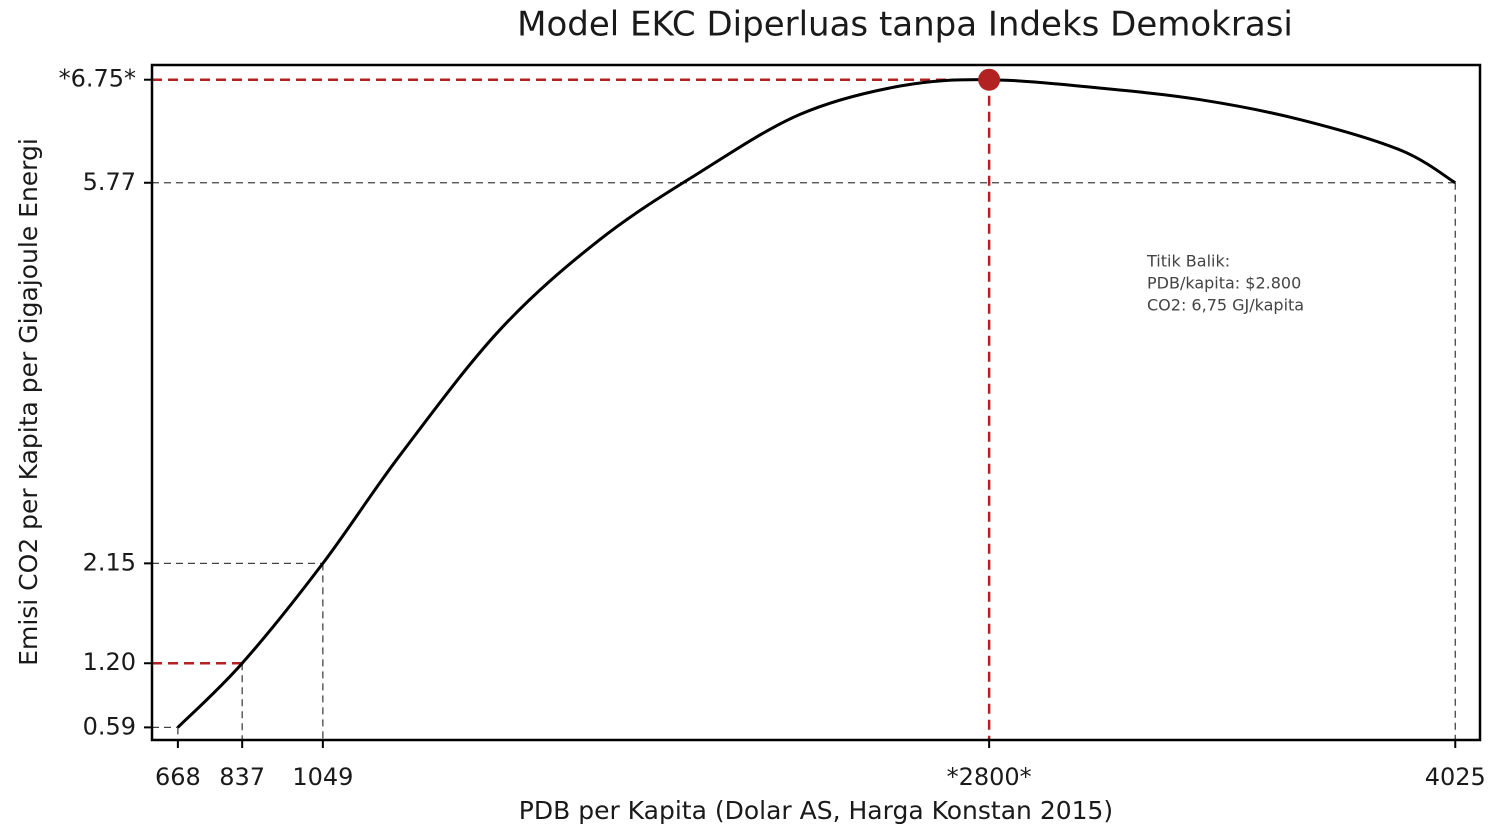 This screenshot has height=829, width=1491. I want to click on annotation: PDB/kapita: $2.800, so click(1224, 283).